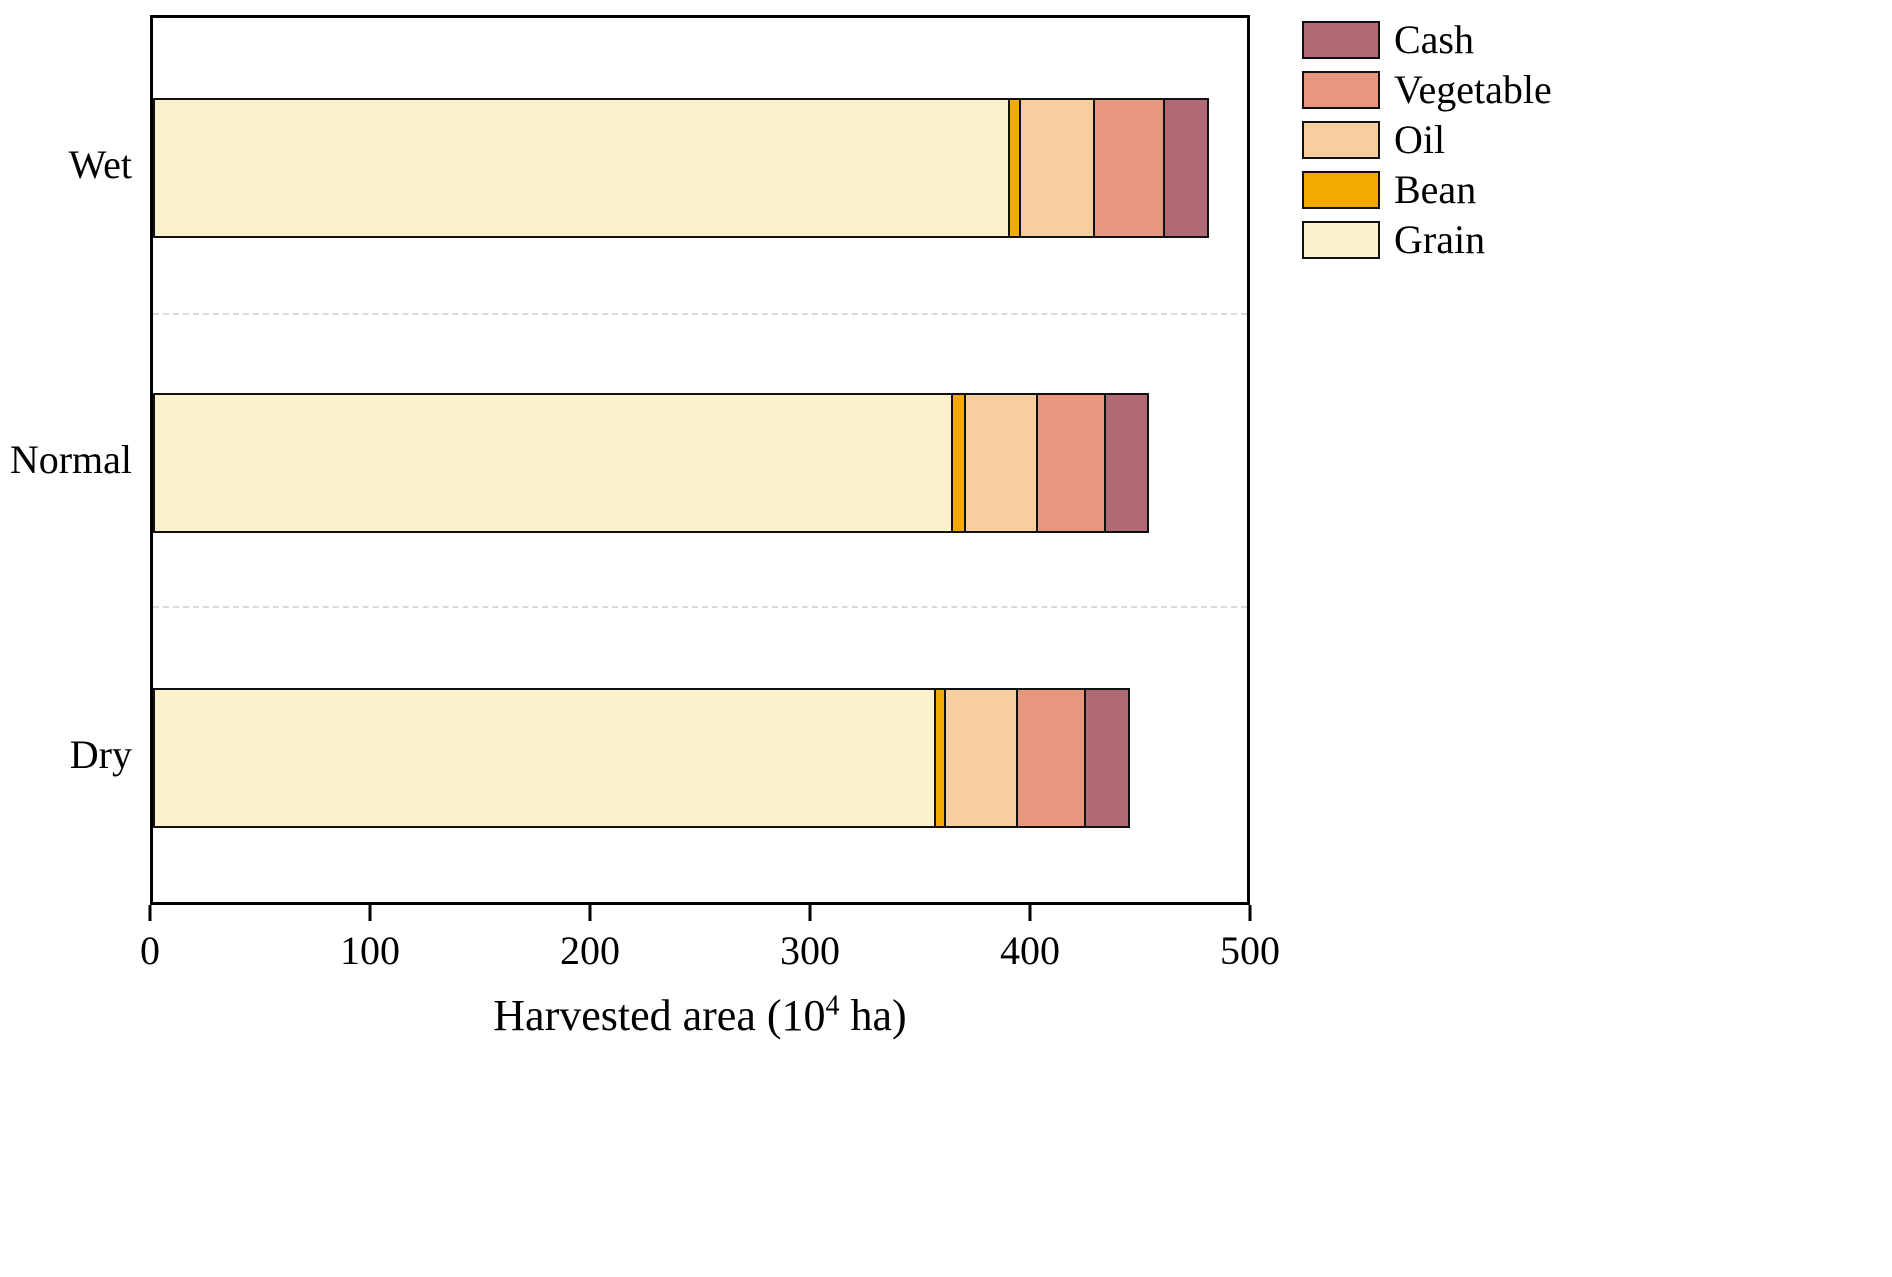 This screenshot has height=1277, width=1892. I want to click on bar-segment-wet-oil, so click(1057, 168).